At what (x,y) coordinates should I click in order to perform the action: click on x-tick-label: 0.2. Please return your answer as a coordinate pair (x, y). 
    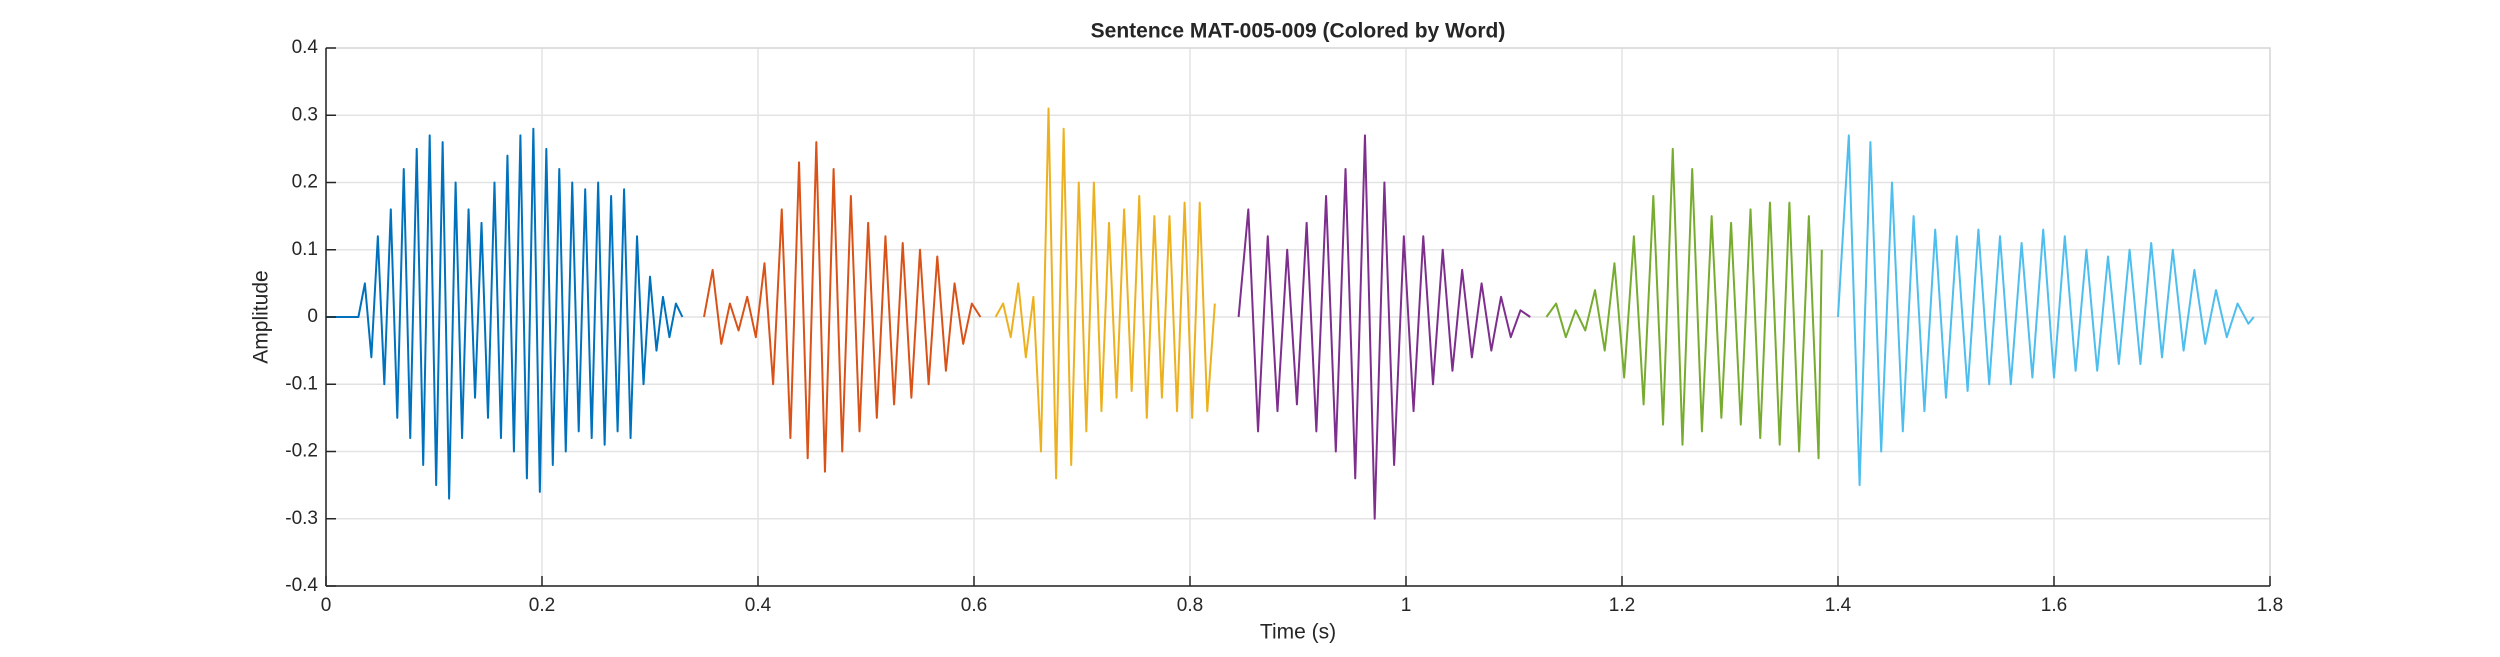
    Looking at the image, I should click on (542, 605).